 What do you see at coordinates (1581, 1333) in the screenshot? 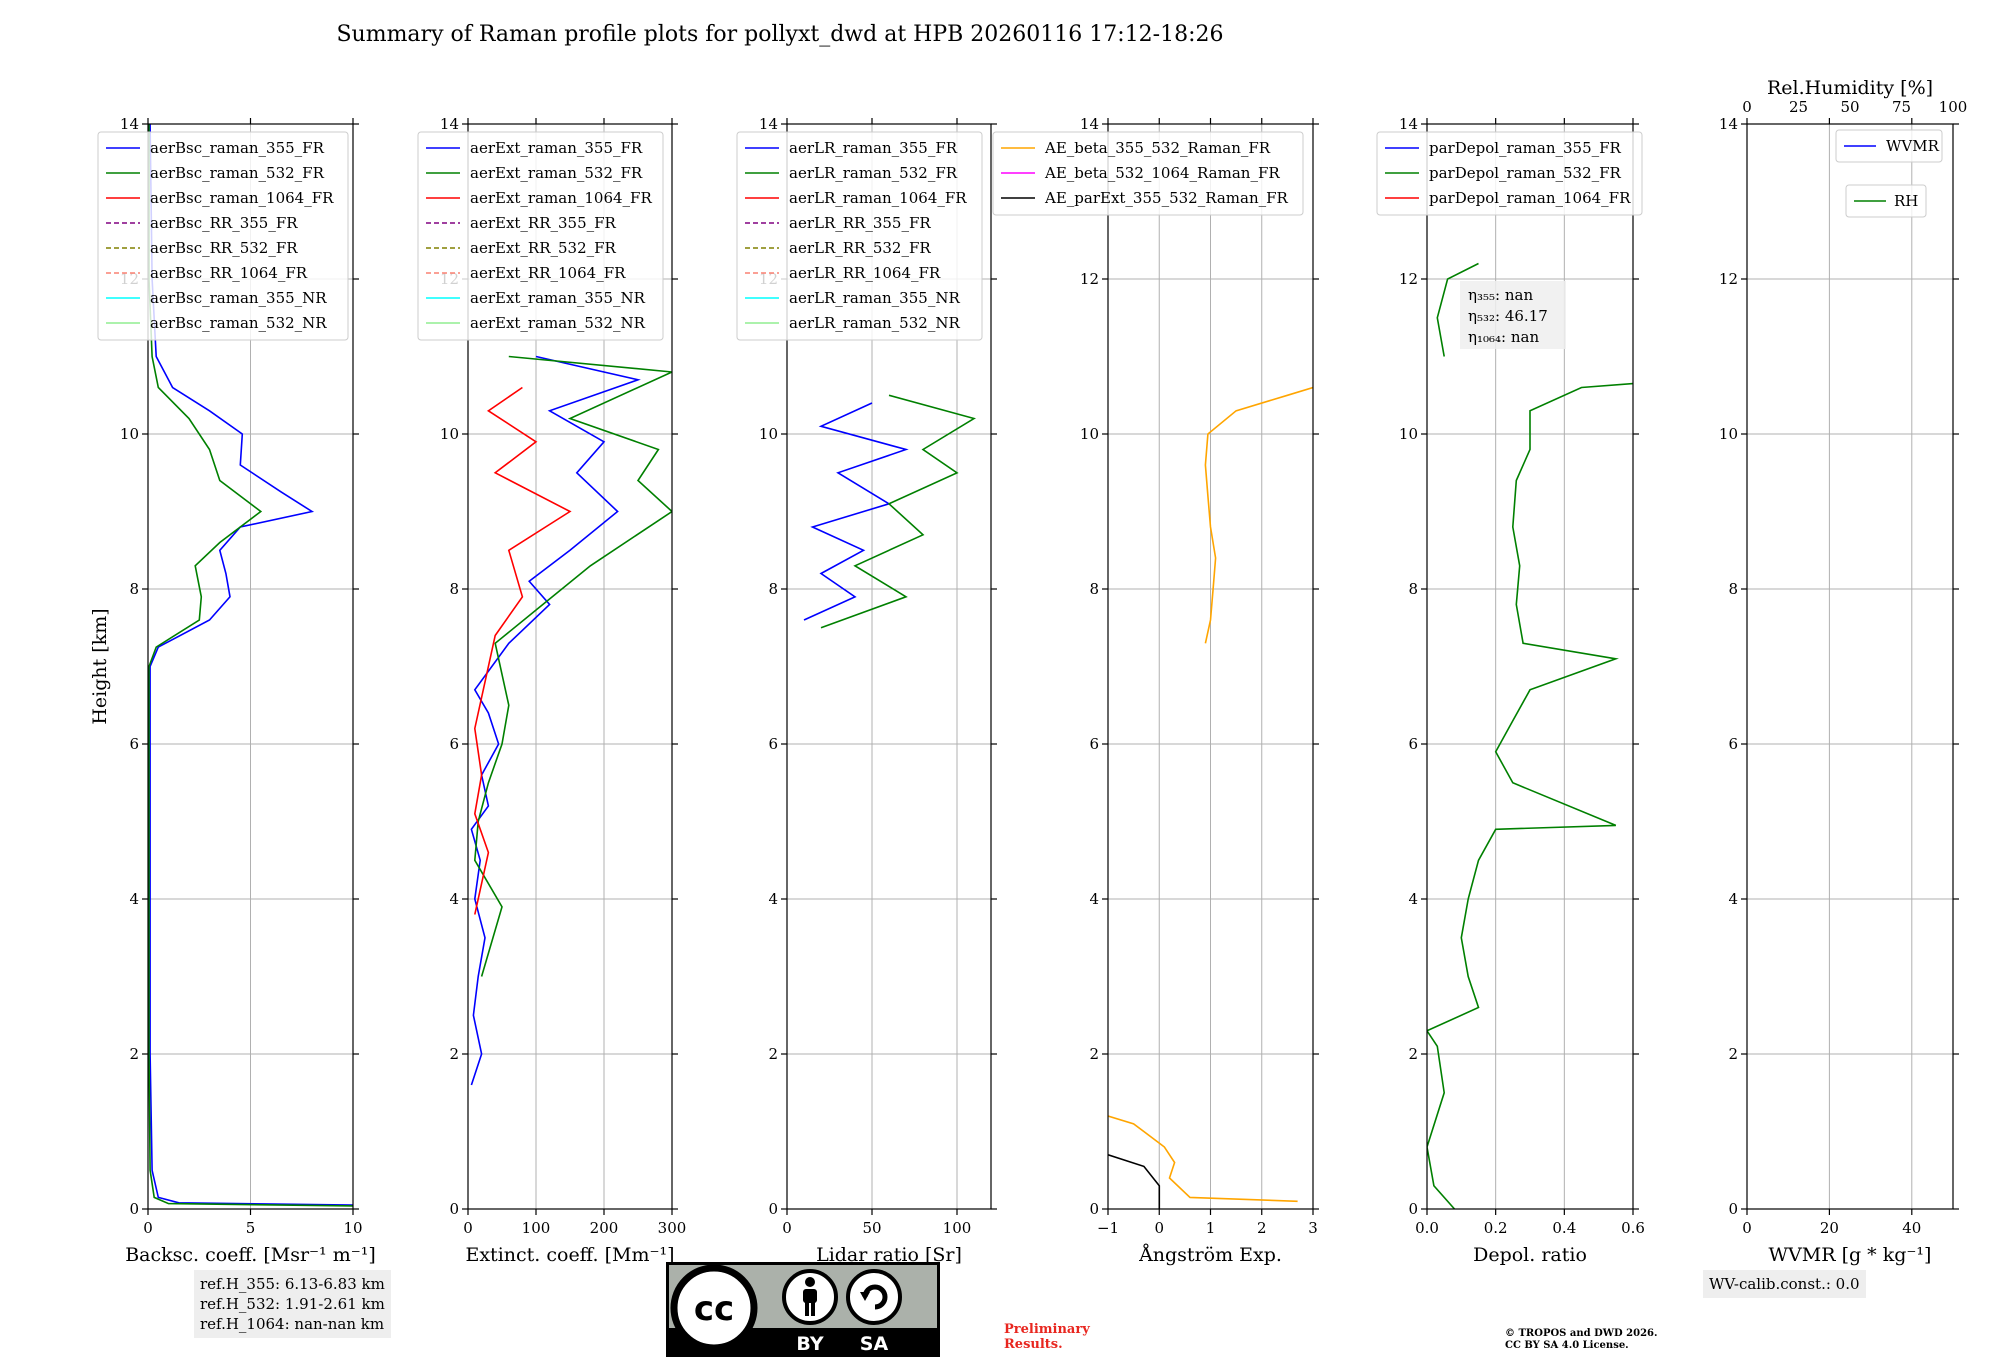
I see `copyright-line-1: © TROPOS and DWD 2026.` at bounding box center [1581, 1333].